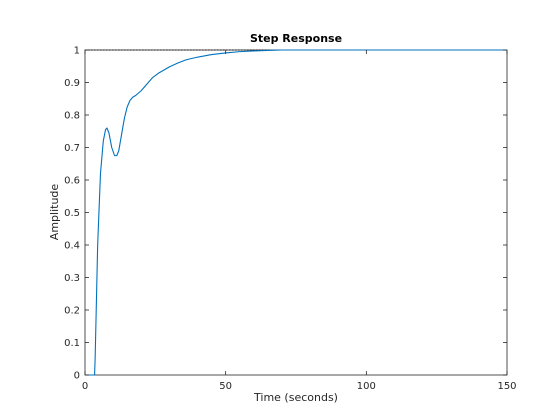 The width and height of the screenshot is (560, 420). What do you see at coordinates (54, 212) in the screenshot?
I see `y-axis-label: Amplitude` at bounding box center [54, 212].